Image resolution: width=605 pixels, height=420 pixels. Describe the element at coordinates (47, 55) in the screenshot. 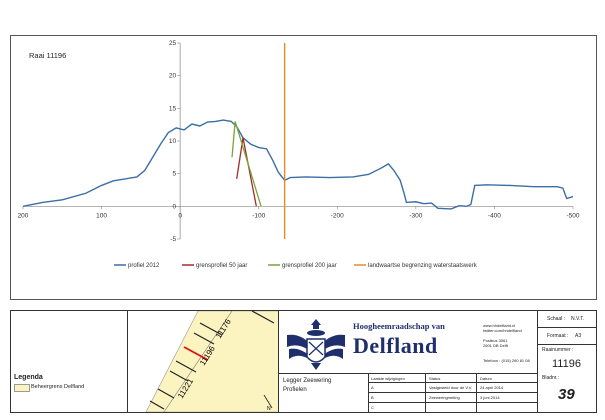

I see `chart-title: Raai 11196` at that location.